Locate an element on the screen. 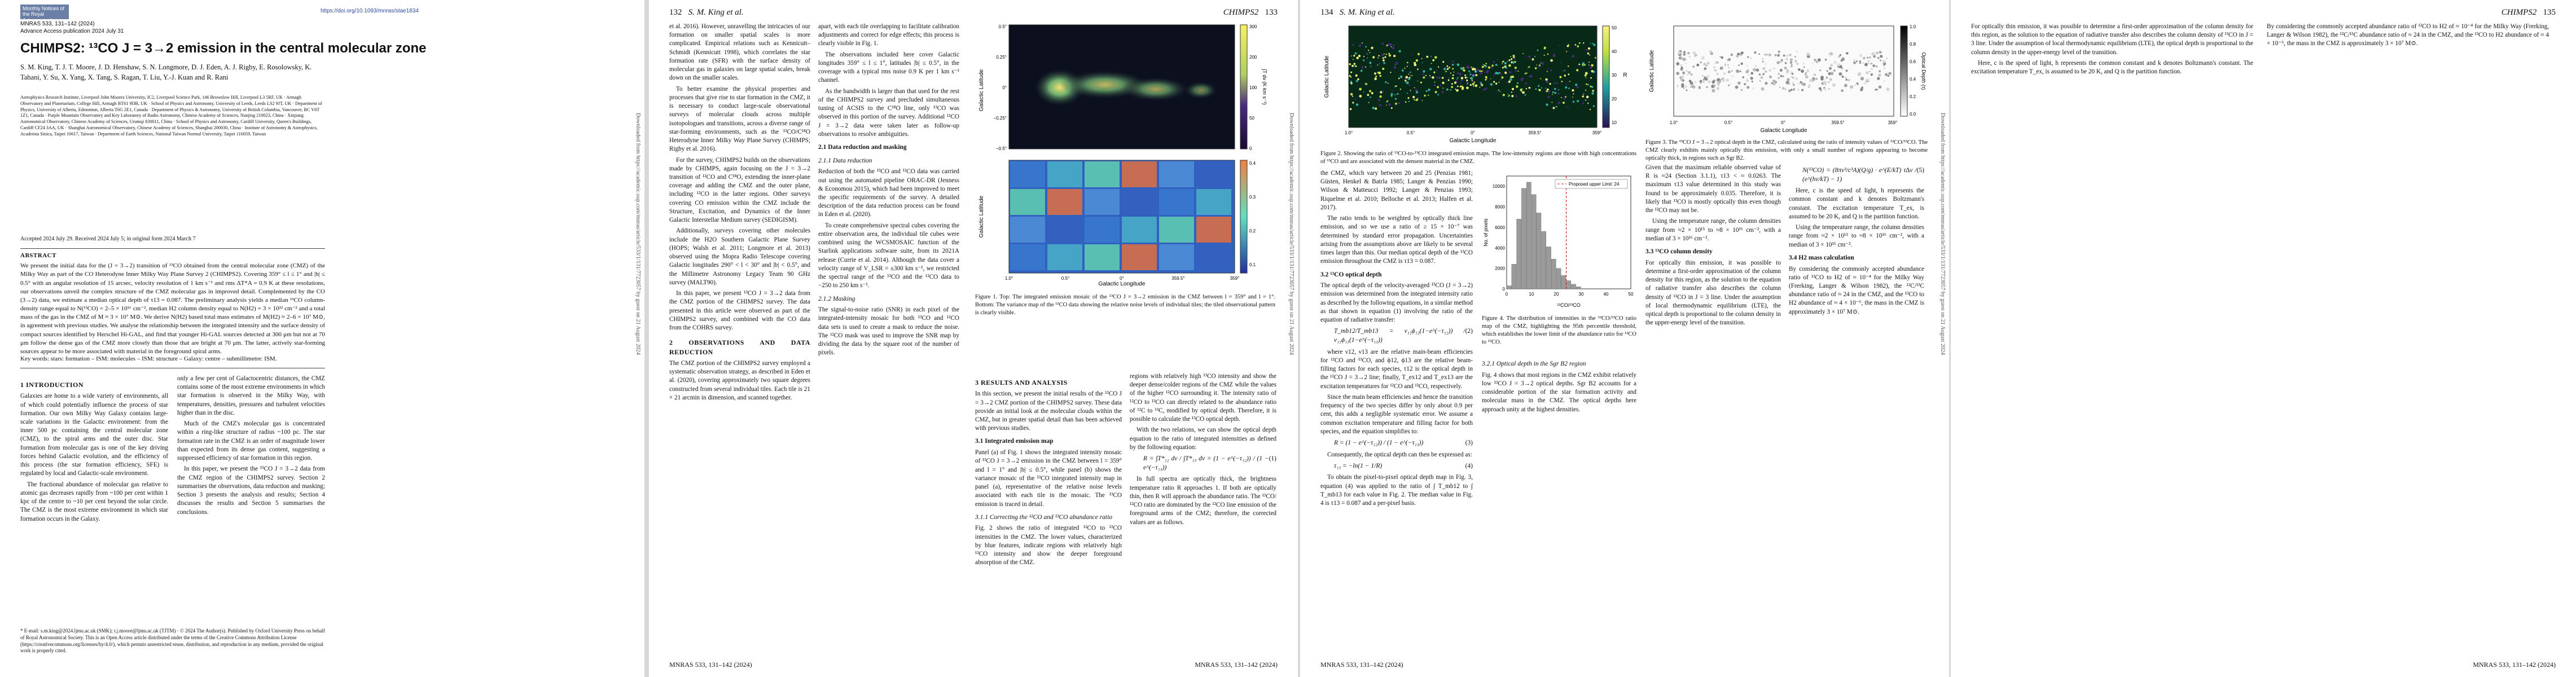  colorbar-tick: 40 is located at coordinates (1614, 51).